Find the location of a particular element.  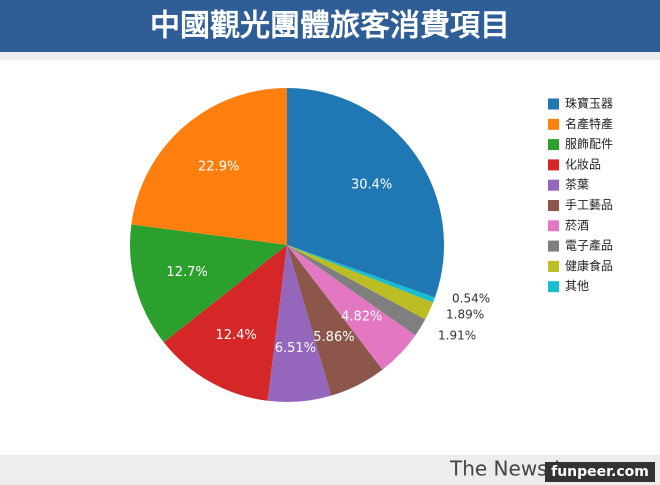

legend-label: 茶葉 is located at coordinates (577, 184).